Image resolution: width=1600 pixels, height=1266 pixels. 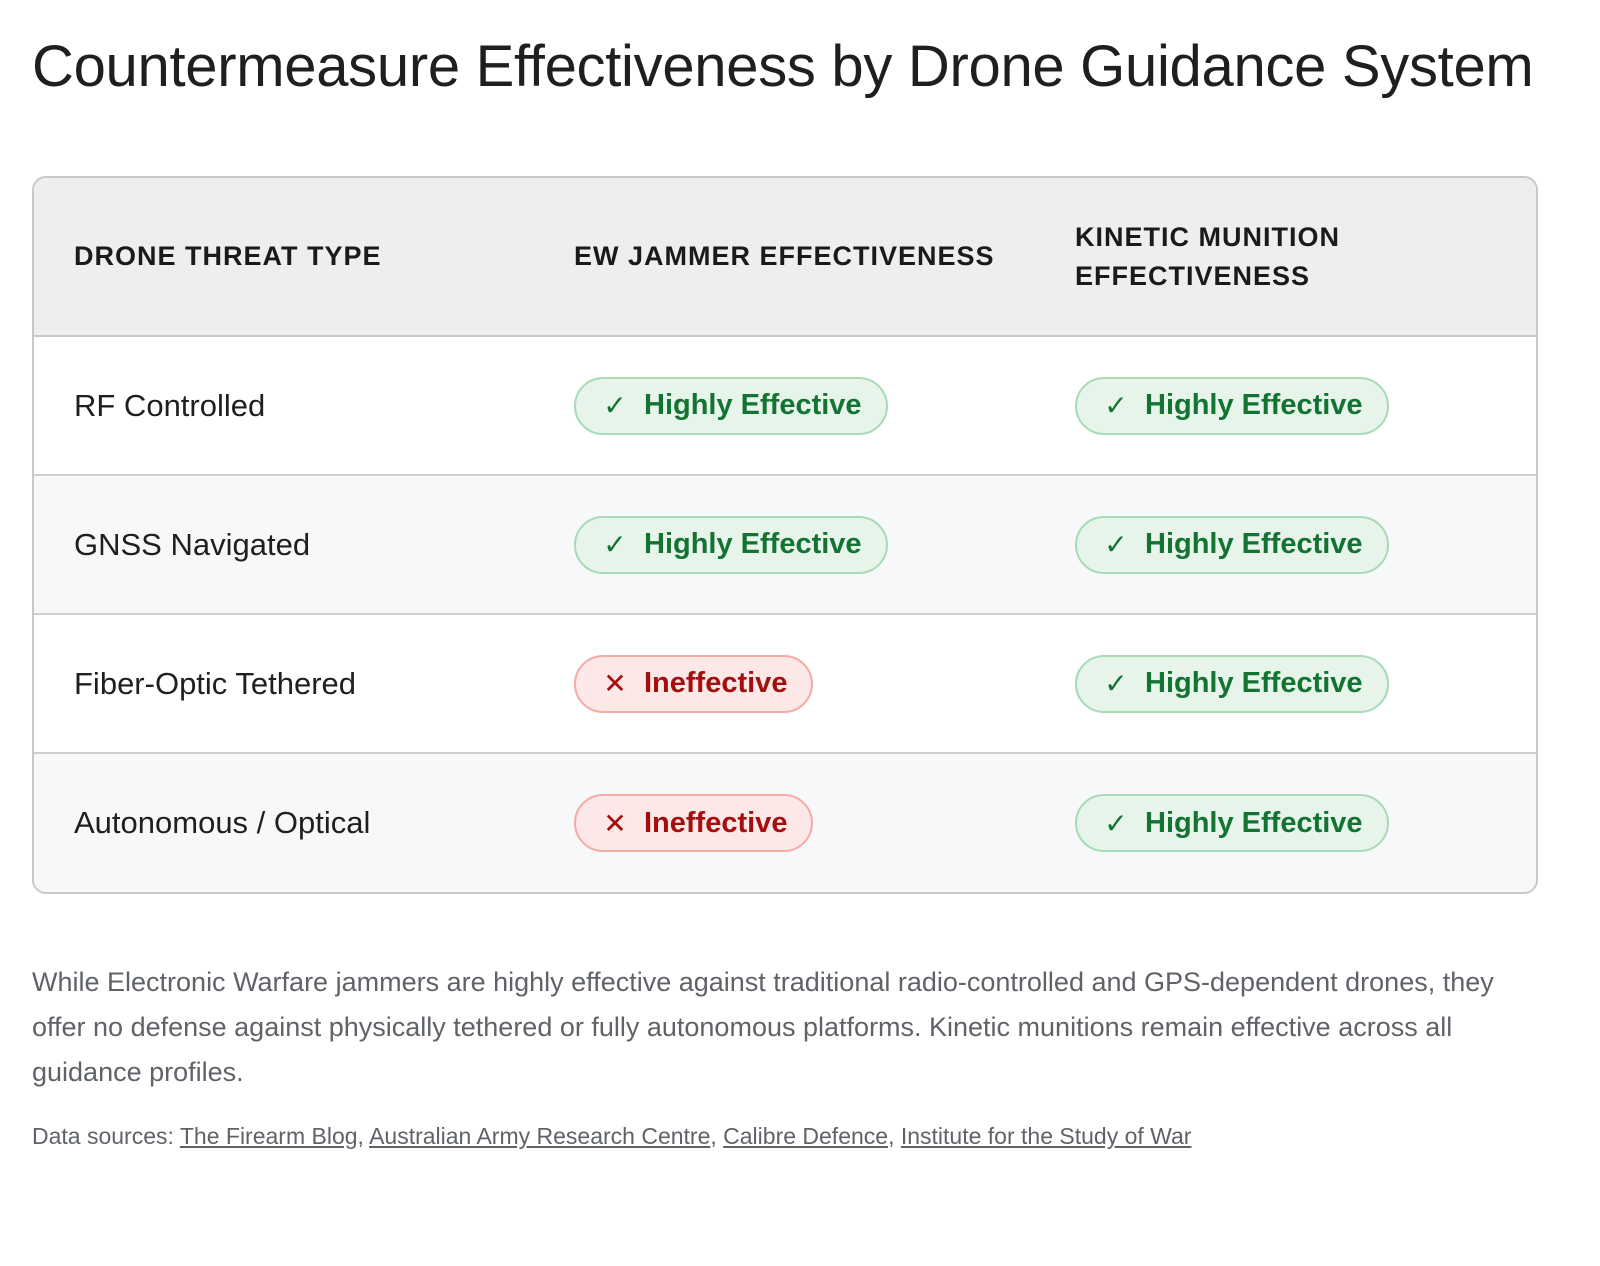 I want to click on source-link-firearm-blog: The Firearm Blog, so click(x=268, y=1136).